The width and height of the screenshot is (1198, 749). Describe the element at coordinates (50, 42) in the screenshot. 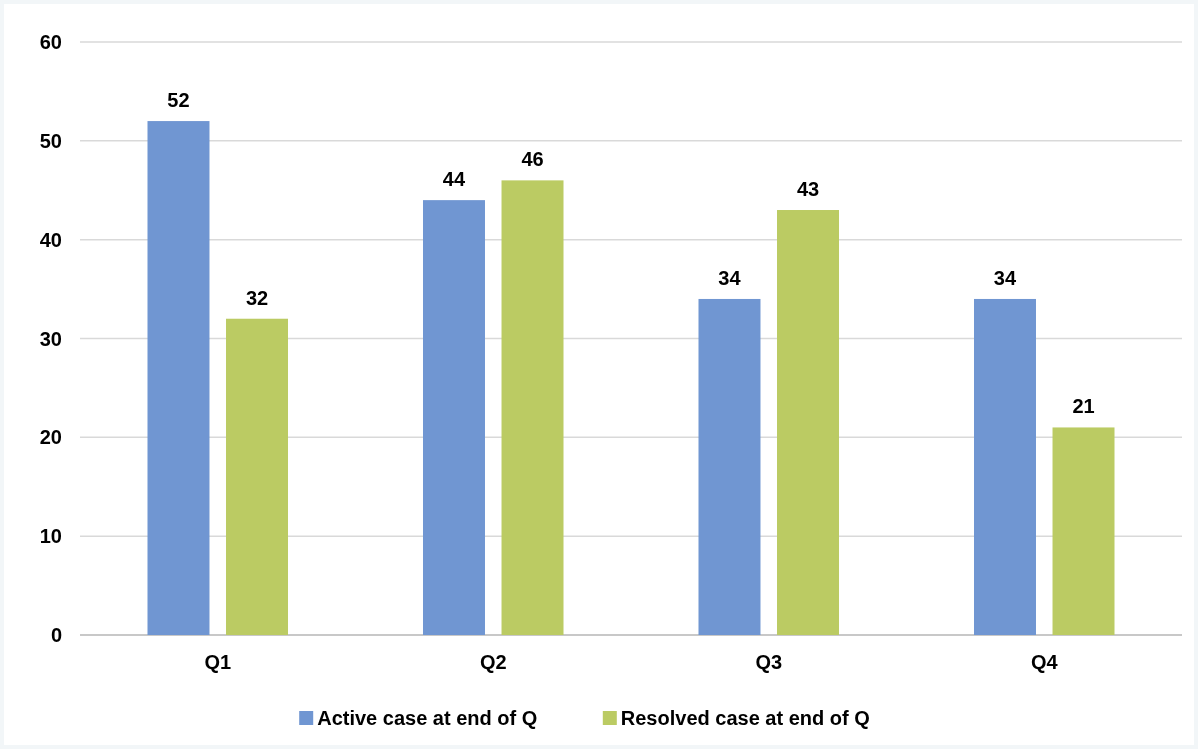

I see `y-tick-label: 60` at that location.